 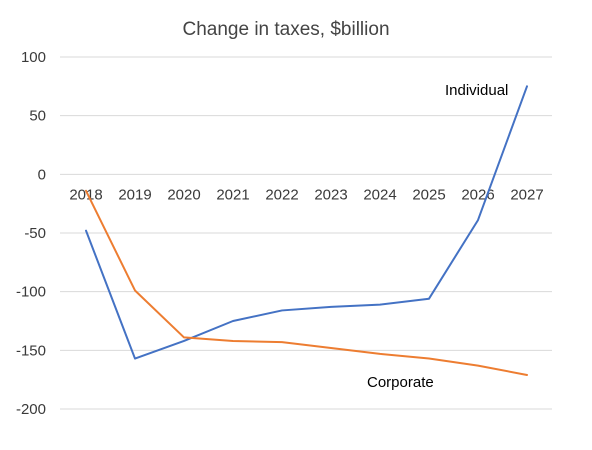 What do you see at coordinates (232, 194) in the screenshot?
I see `x-tick-label: 2021` at bounding box center [232, 194].